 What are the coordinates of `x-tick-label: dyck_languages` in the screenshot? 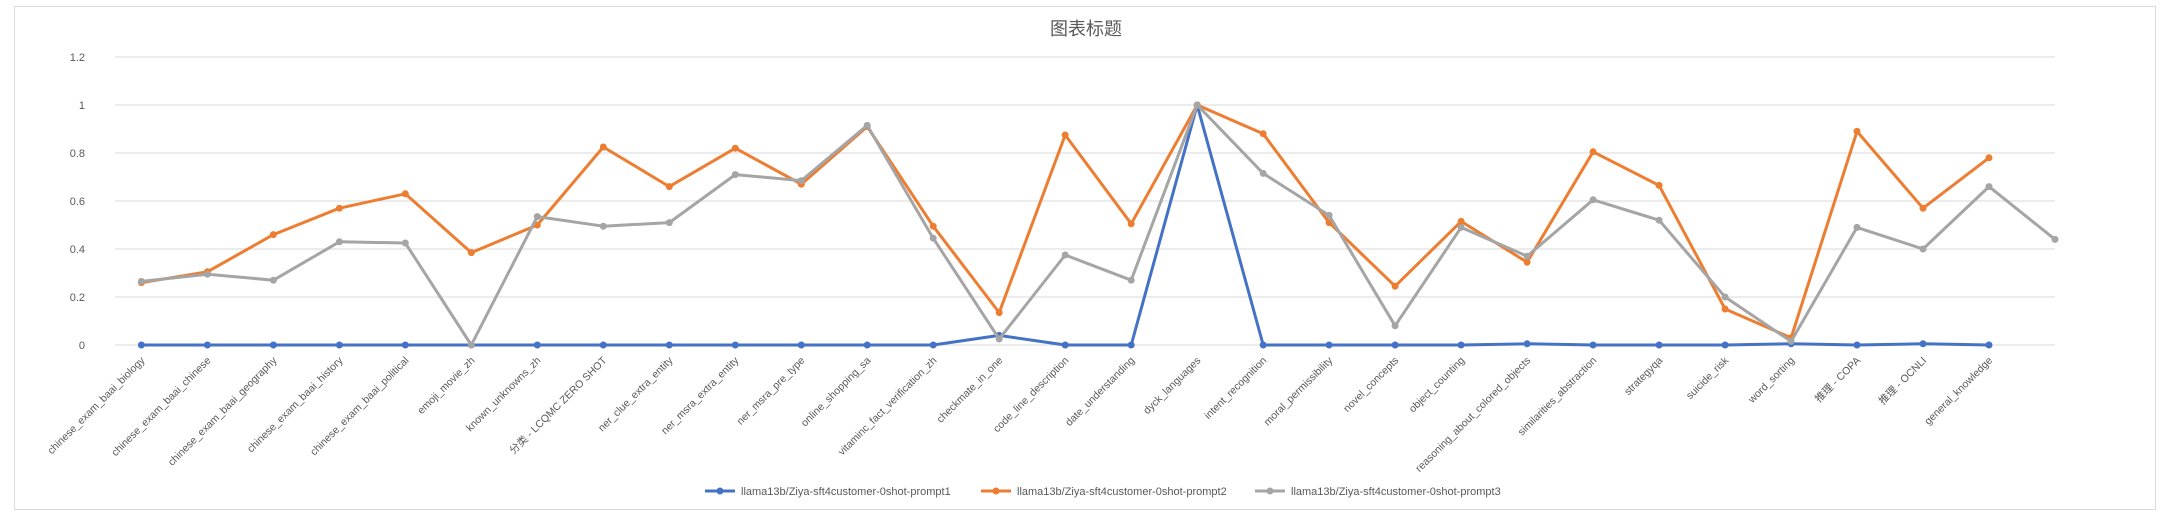 It's located at (1172, 386).